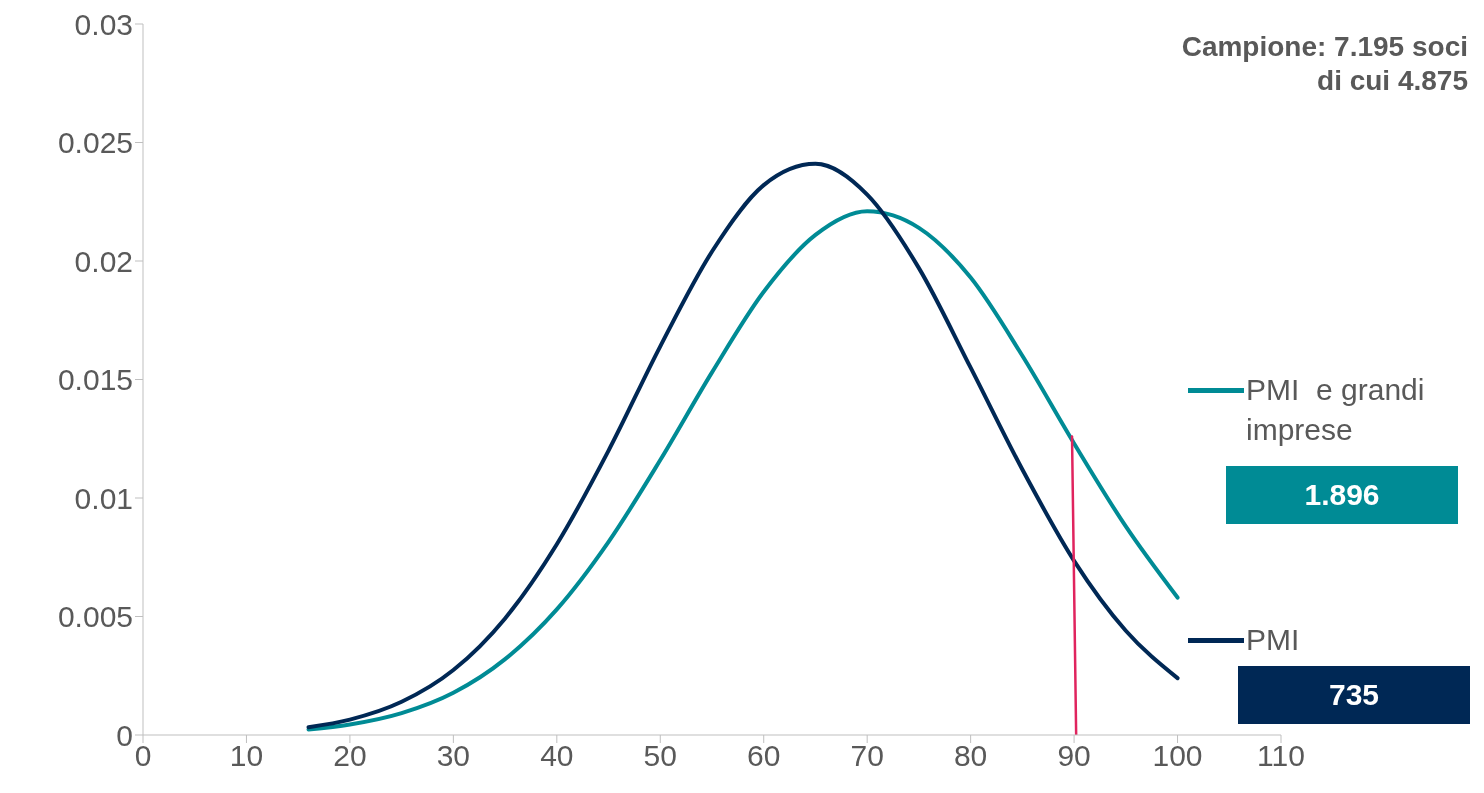  I want to click on y-tick-label: 0.02, so click(103, 261).